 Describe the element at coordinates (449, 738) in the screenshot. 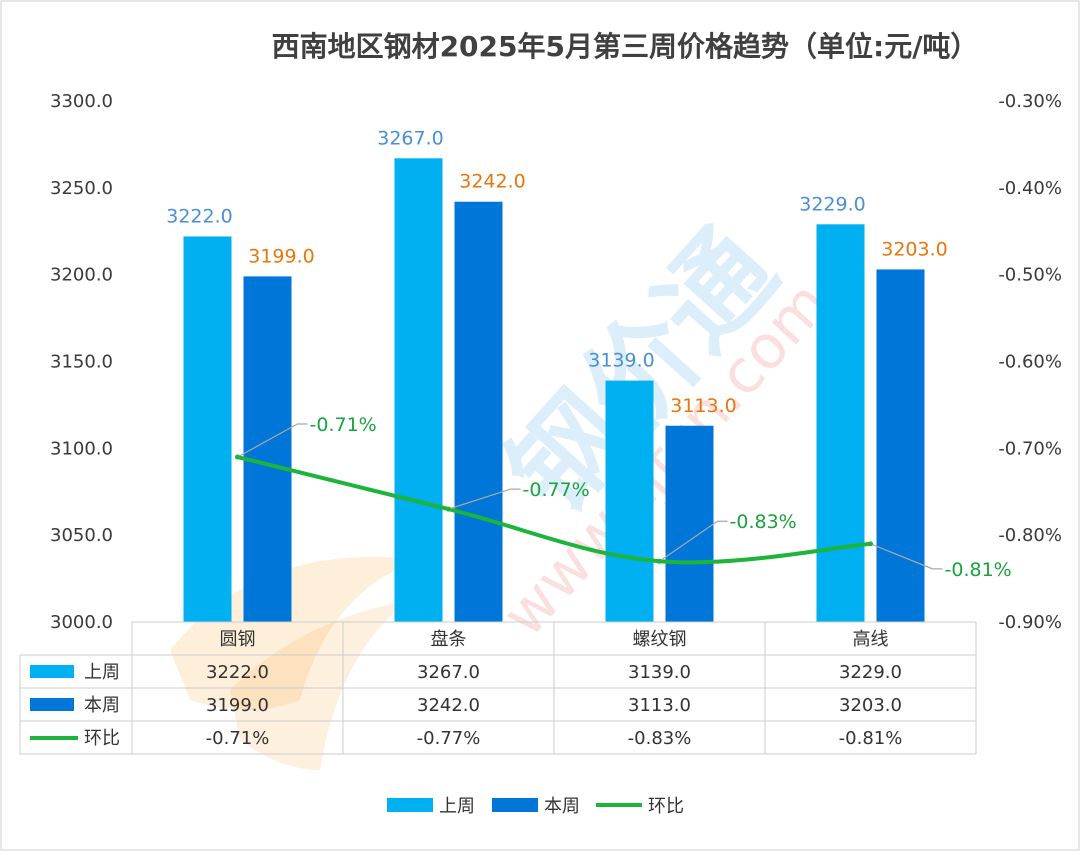

I see `table-cell: -0.77%` at that location.